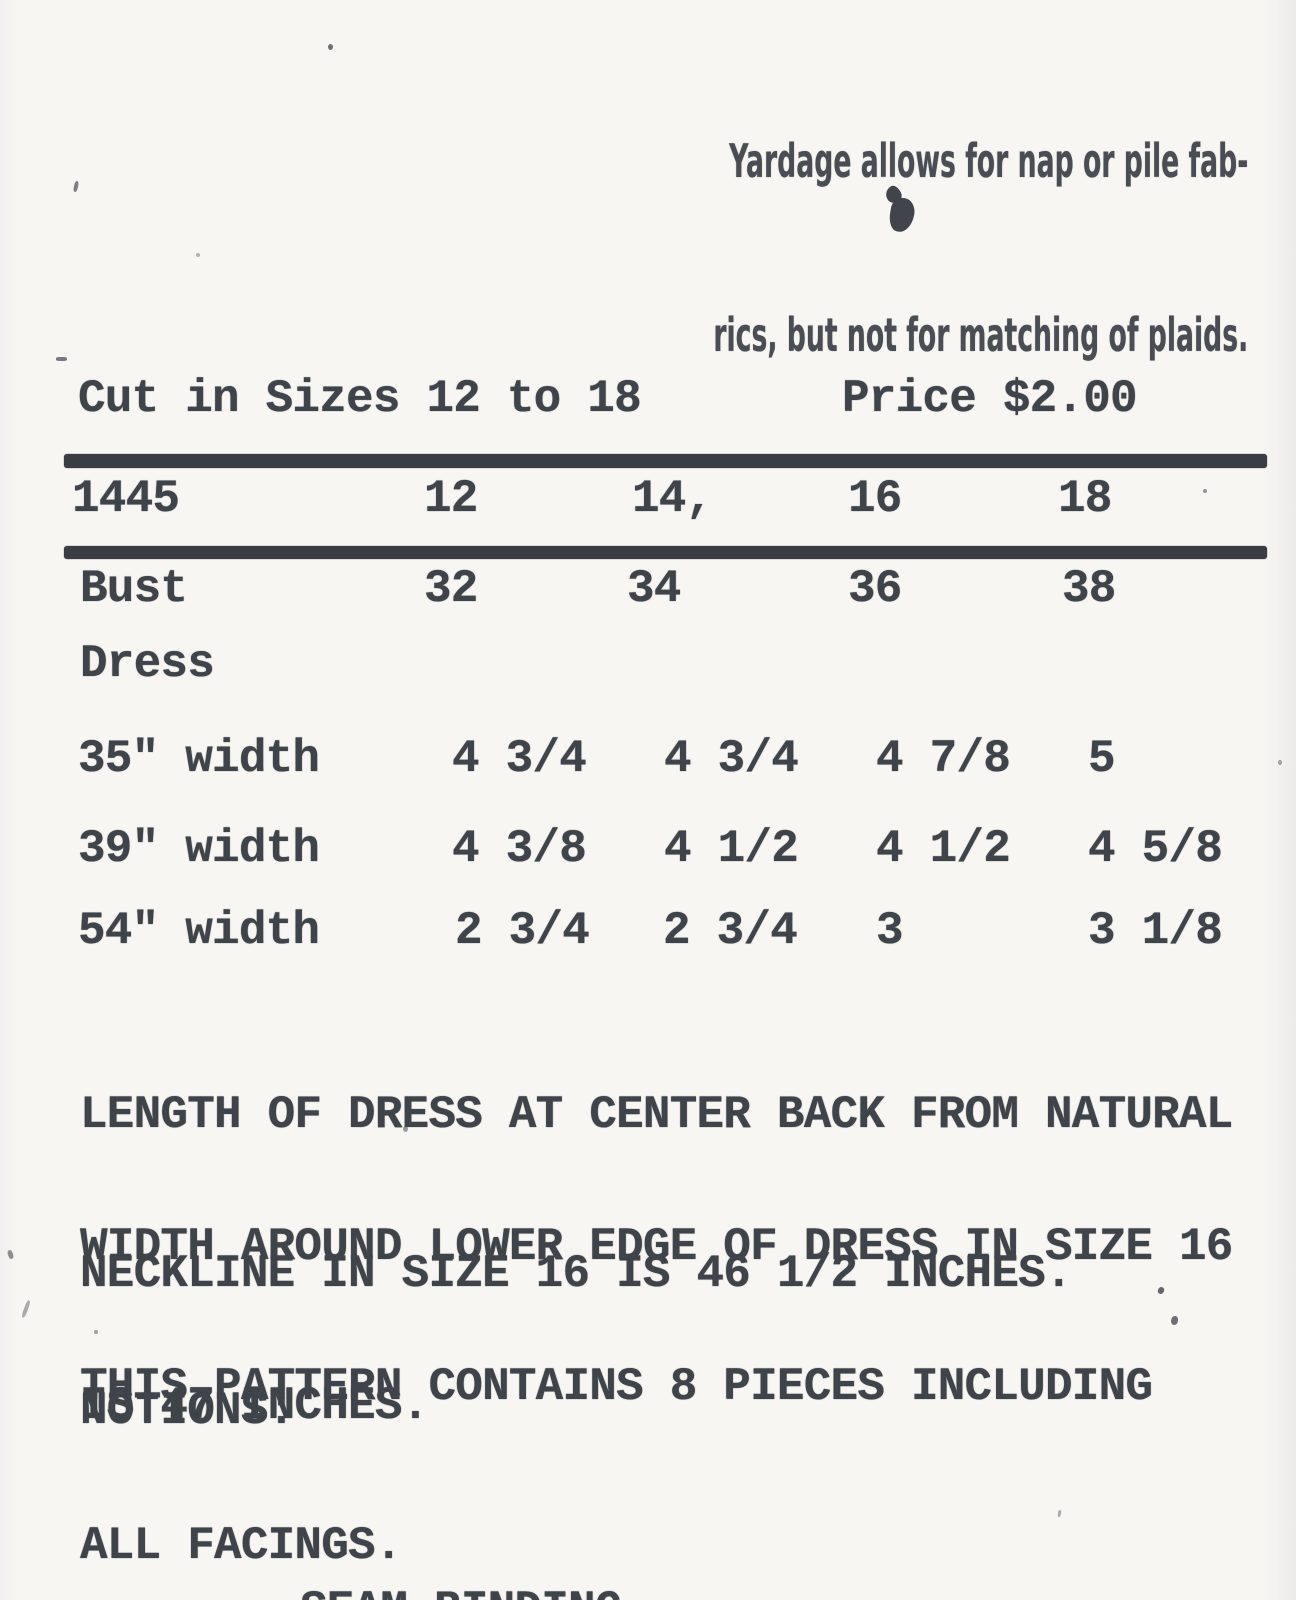 The image size is (1296, 1600). I want to click on size-col-16: 16, so click(875, 499).